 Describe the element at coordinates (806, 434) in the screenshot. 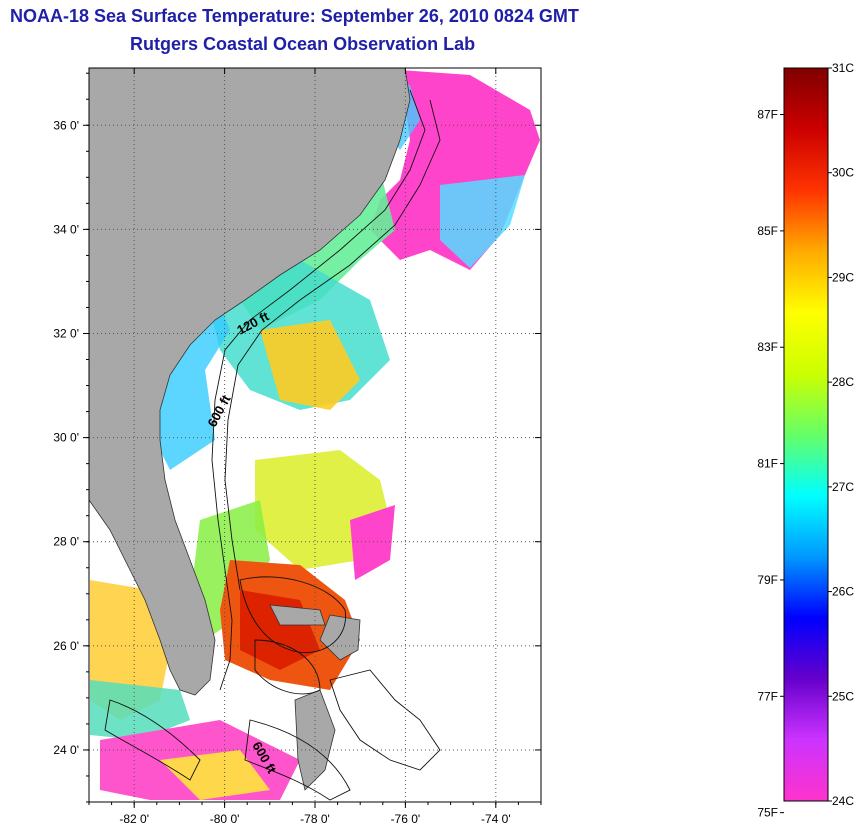

I see `colorbar` at that location.